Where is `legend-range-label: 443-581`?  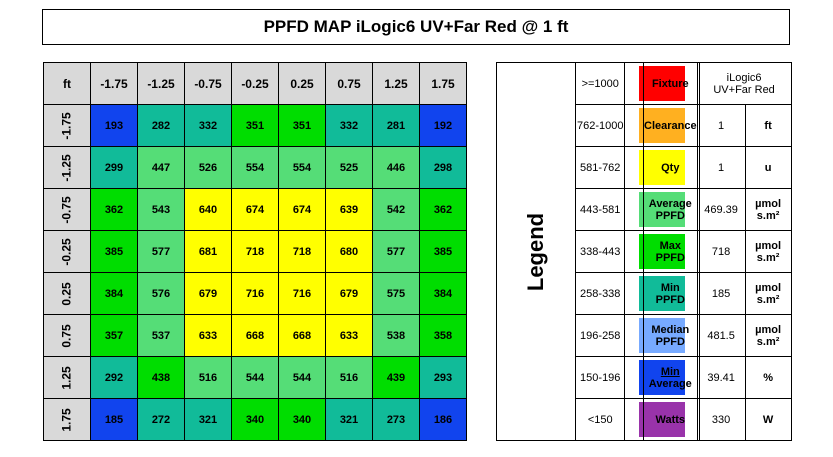
legend-range-label: 443-581 is located at coordinates (600, 209).